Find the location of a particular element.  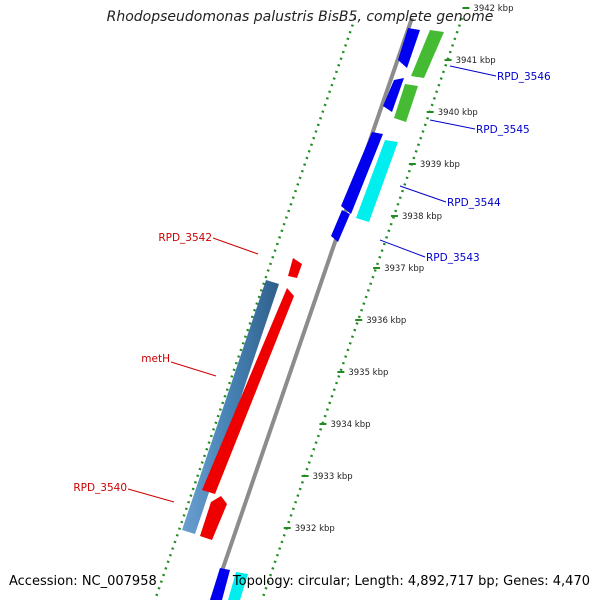

kbp-tick-label: 3933 kbp is located at coordinates (333, 477).